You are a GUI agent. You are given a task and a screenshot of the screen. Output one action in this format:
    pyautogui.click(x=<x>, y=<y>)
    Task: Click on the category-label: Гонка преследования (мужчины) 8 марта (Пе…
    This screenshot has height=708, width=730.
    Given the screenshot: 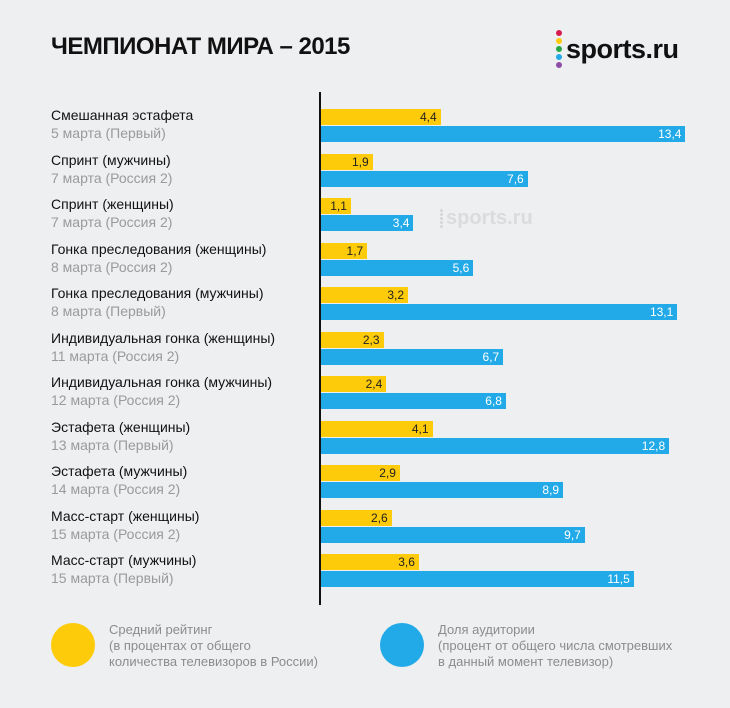 What is the action you would take?
    pyautogui.click(x=157, y=302)
    